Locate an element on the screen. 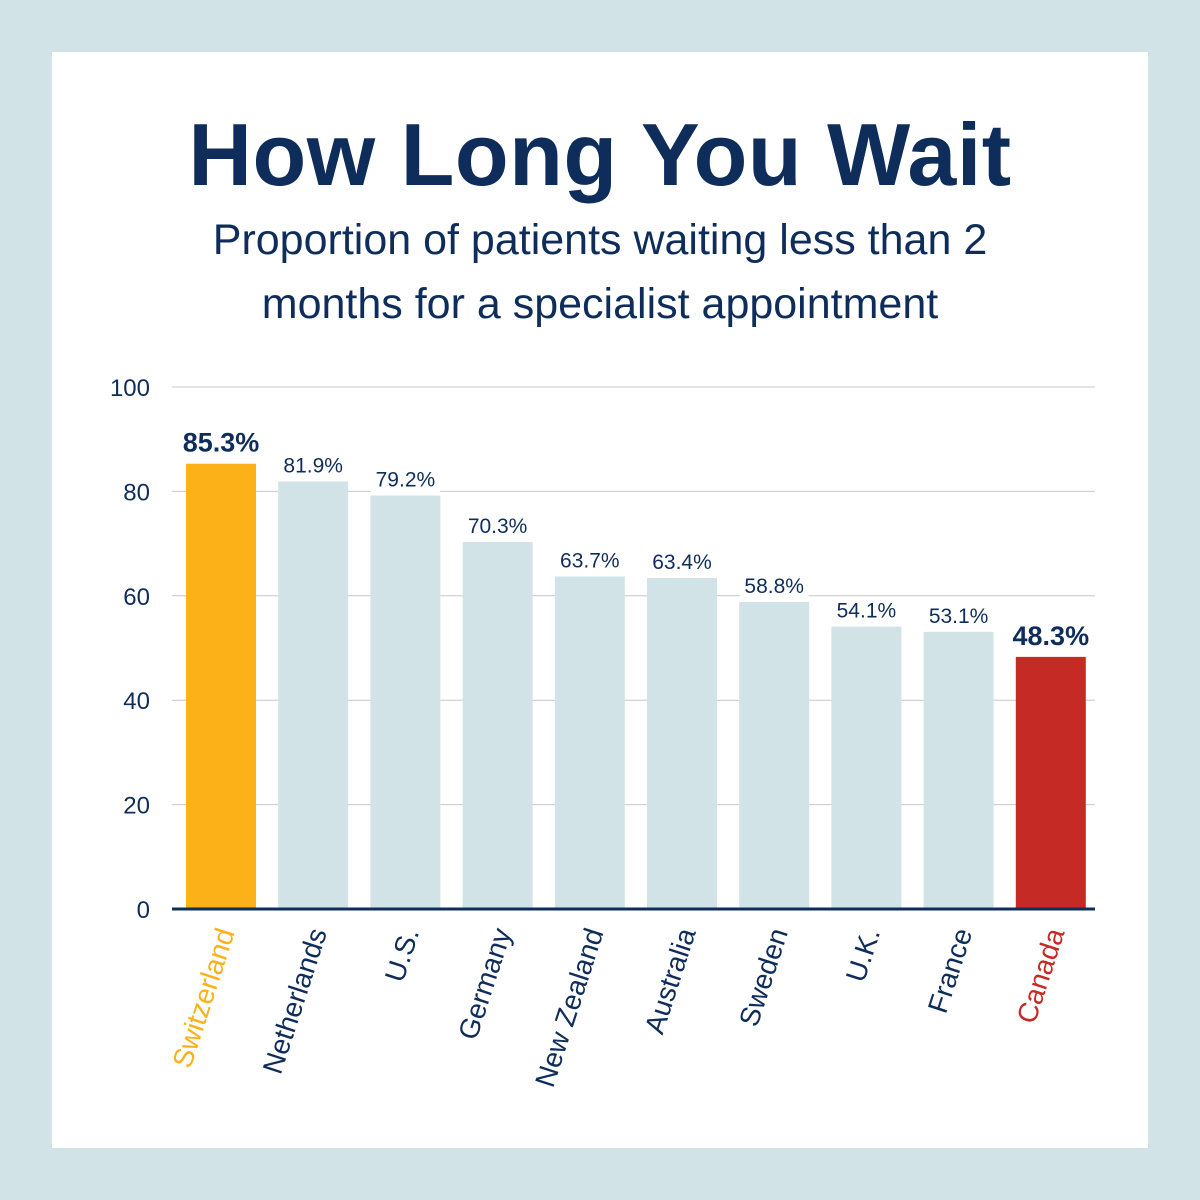  data-label: 63.4% is located at coordinates (682, 562).